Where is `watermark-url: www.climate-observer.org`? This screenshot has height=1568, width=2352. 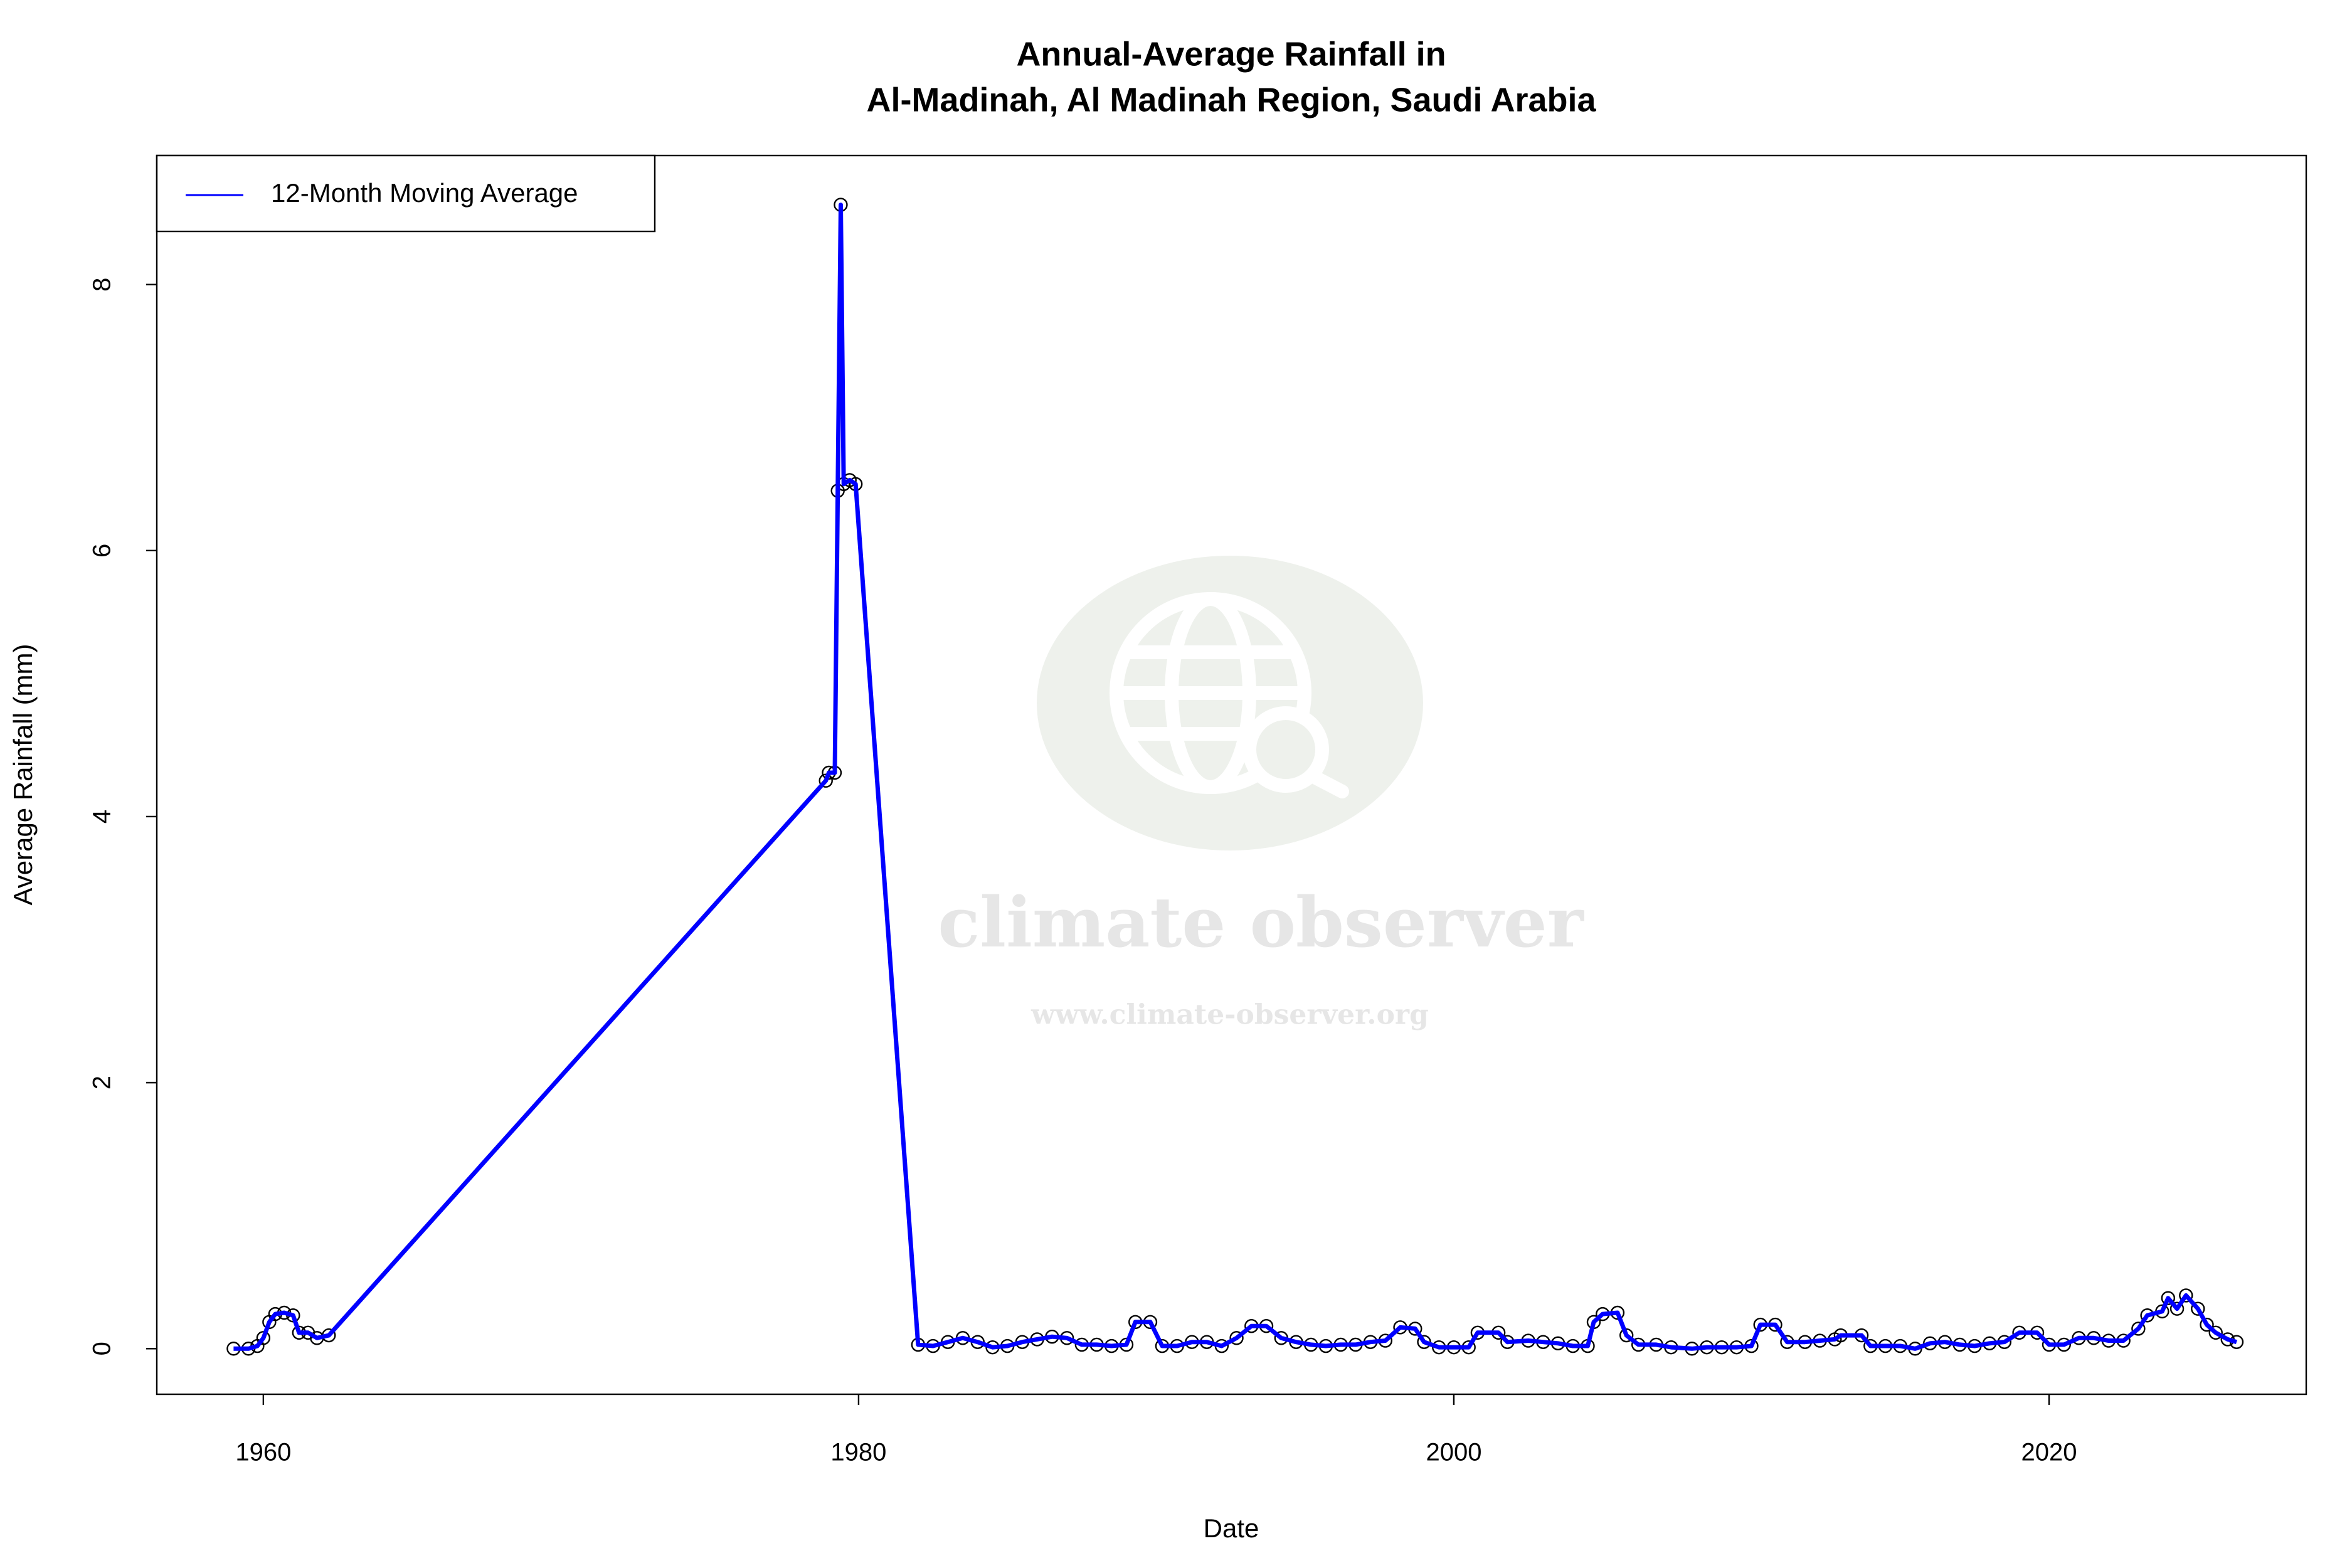 watermark-url: www.climate-observer.org is located at coordinates (1229, 1015).